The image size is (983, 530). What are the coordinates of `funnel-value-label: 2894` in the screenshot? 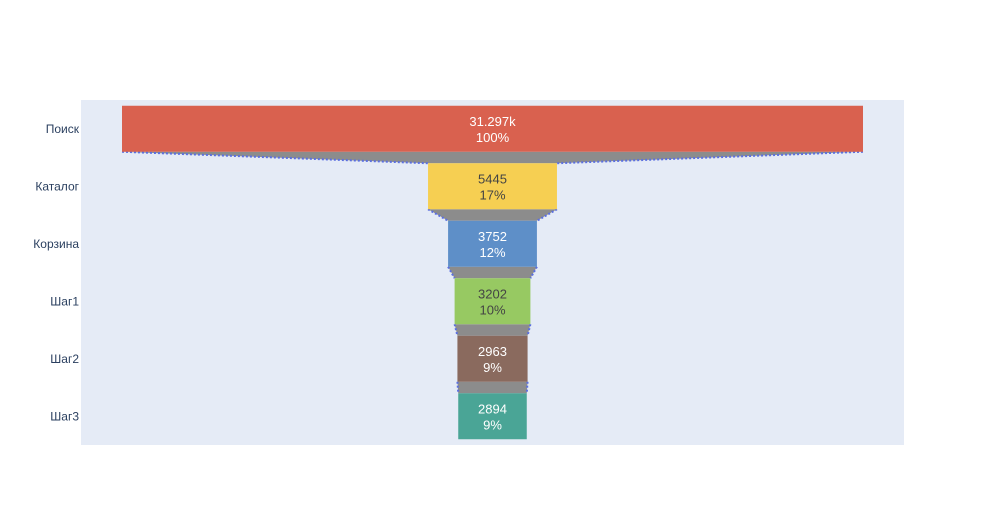 It's located at (492, 408).